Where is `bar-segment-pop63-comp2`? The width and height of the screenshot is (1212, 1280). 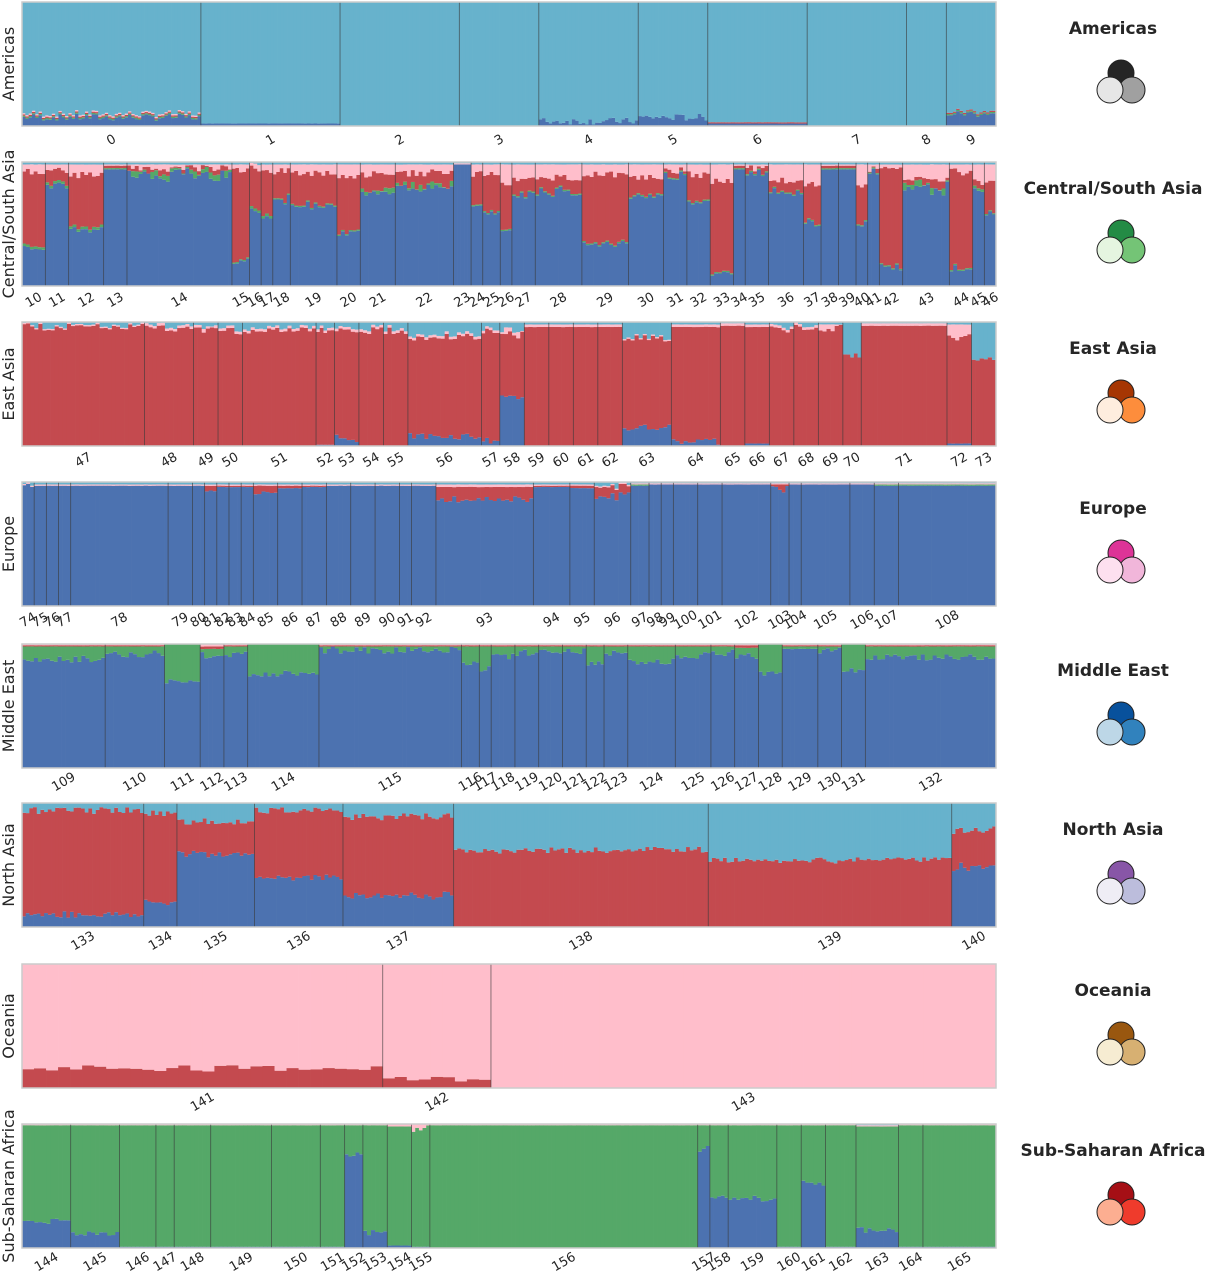 bar-segment-pop63-comp2 is located at coordinates (665, 384).